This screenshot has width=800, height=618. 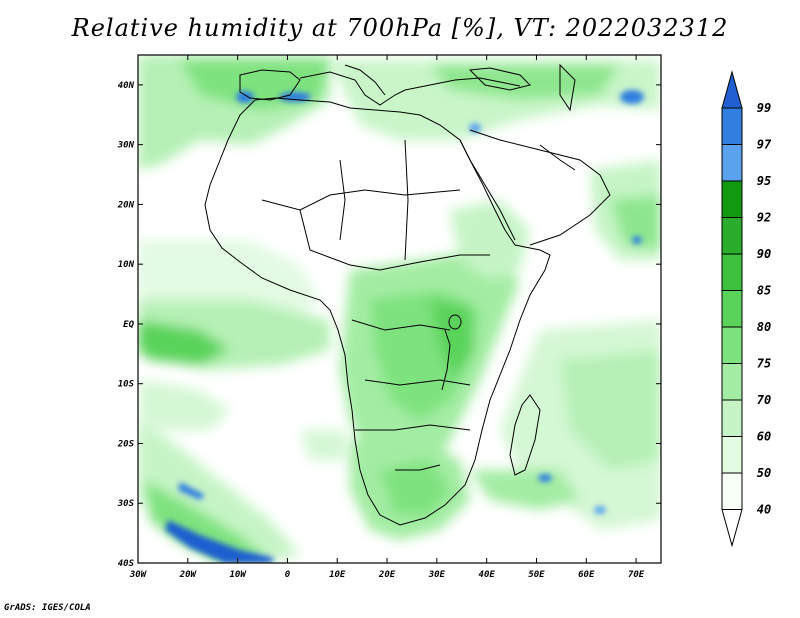 What do you see at coordinates (764, 437) in the screenshot?
I see `colorbar-label: 60` at bounding box center [764, 437].